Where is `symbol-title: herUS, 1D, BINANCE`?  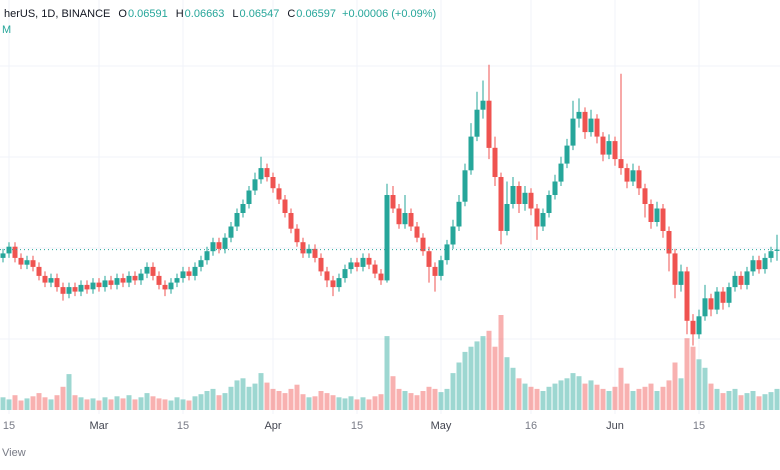 symbol-title: herUS, 1D, BINANCE is located at coordinates (57, 14).